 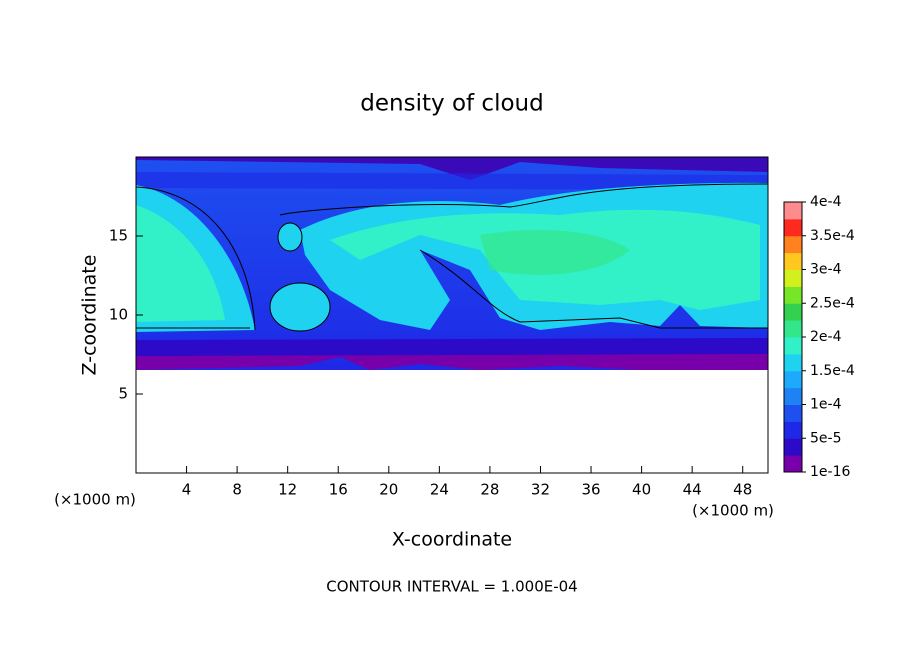 What do you see at coordinates (451, 587) in the screenshot?
I see `contour-note: CONTOUR INTERVAL = 1.000E-04` at bounding box center [451, 587].